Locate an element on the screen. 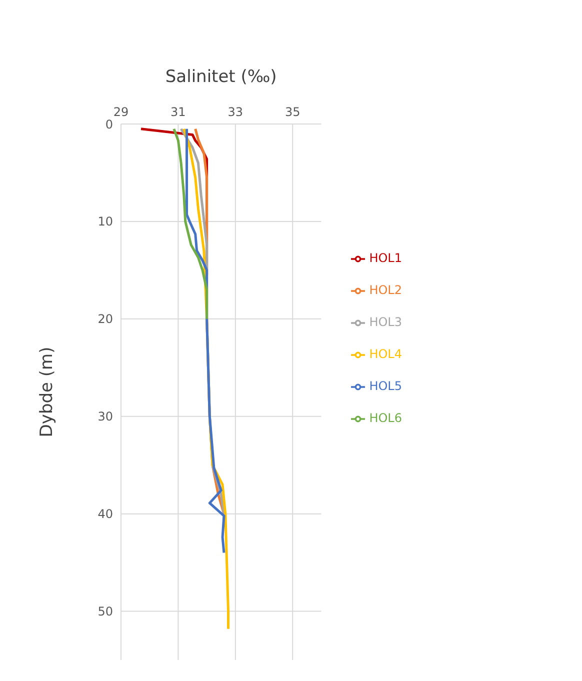 This screenshot has height=681, width=582. y-tick-label: 40 is located at coordinates (105, 514).